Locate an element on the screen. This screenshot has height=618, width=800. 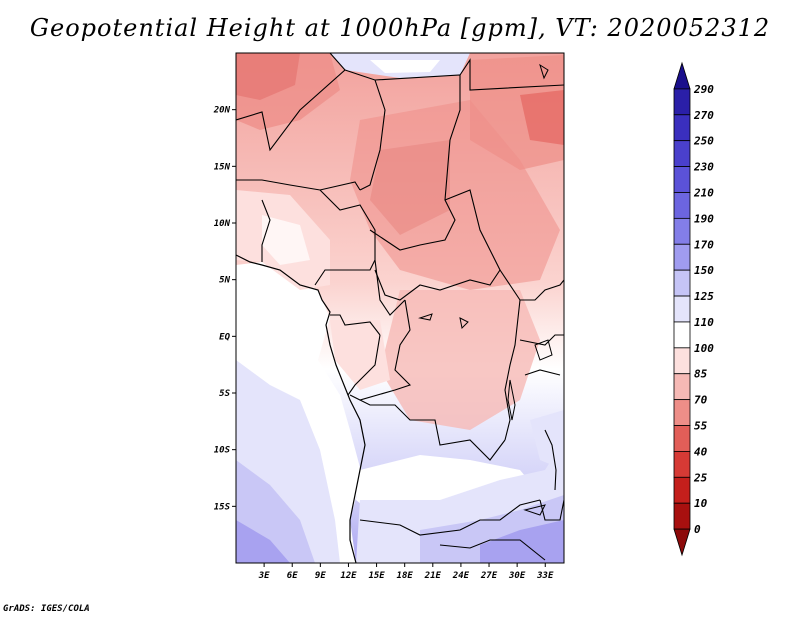
colorbar-label: 290 is located at coordinates (703, 89).